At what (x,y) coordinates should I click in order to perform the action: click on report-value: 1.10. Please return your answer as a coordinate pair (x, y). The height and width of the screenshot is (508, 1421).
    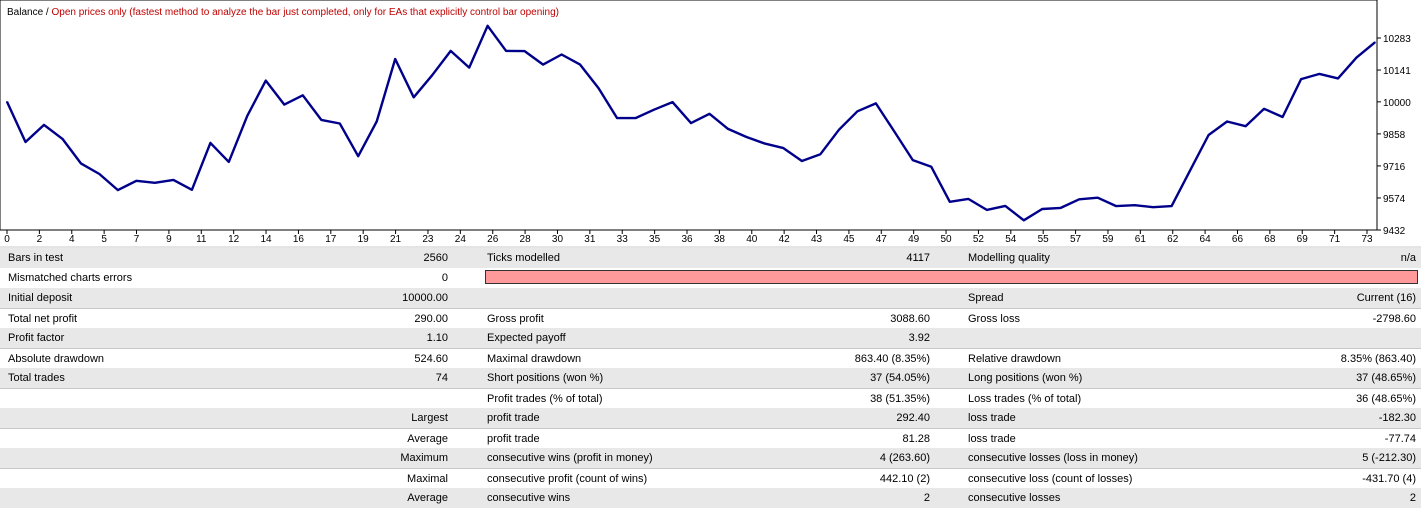
    Looking at the image, I should click on (437, 338).